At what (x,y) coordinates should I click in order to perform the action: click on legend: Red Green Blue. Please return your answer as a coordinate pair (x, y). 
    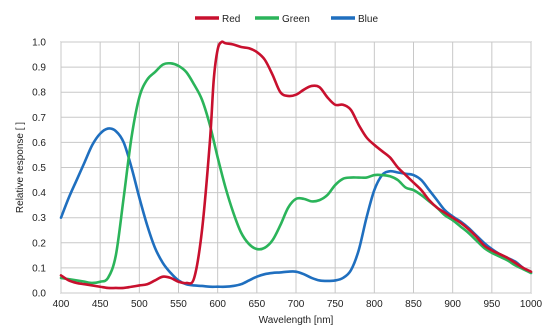
    Looking at the image, I should click on (286, 19).